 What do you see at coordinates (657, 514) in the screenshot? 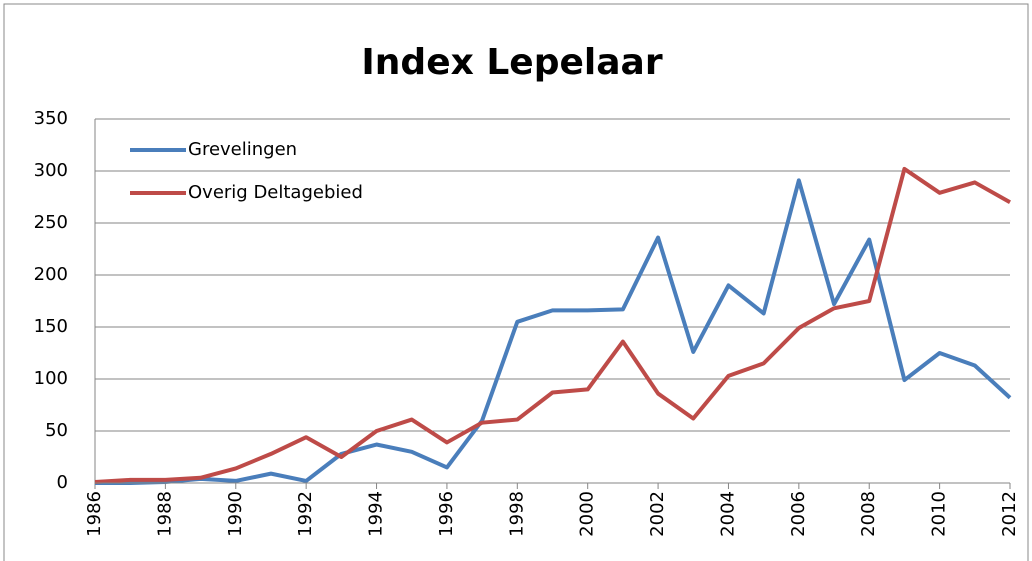
I see `x-tick-label: 2002` at bounding box center [657, 514].